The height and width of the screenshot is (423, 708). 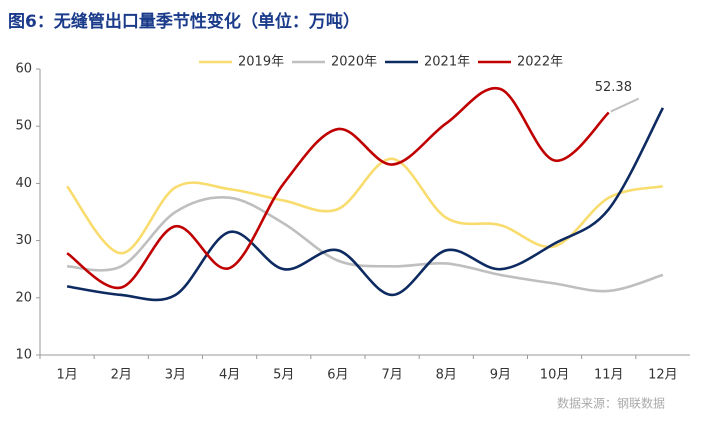 I want to click on x-tick-label: 6月, so click(x=337, y=375).